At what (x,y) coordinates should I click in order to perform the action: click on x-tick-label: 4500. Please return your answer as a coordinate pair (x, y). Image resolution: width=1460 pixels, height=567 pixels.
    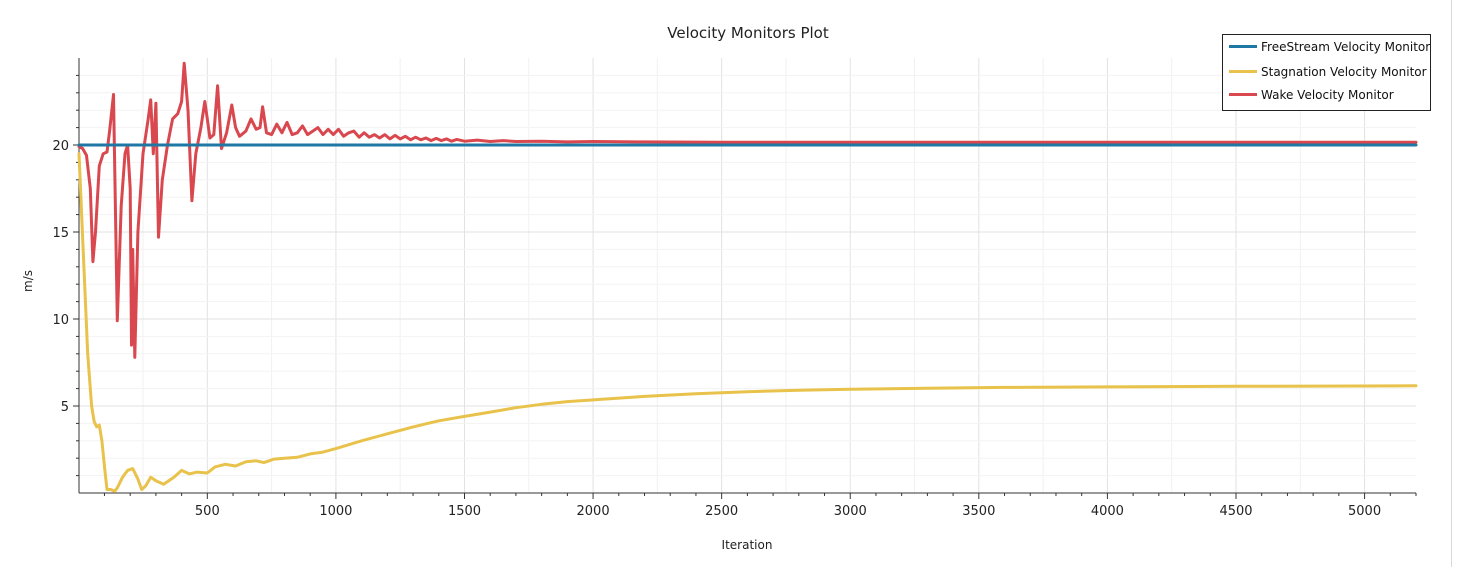
    Looking at the image, I should click on (1235, 511).